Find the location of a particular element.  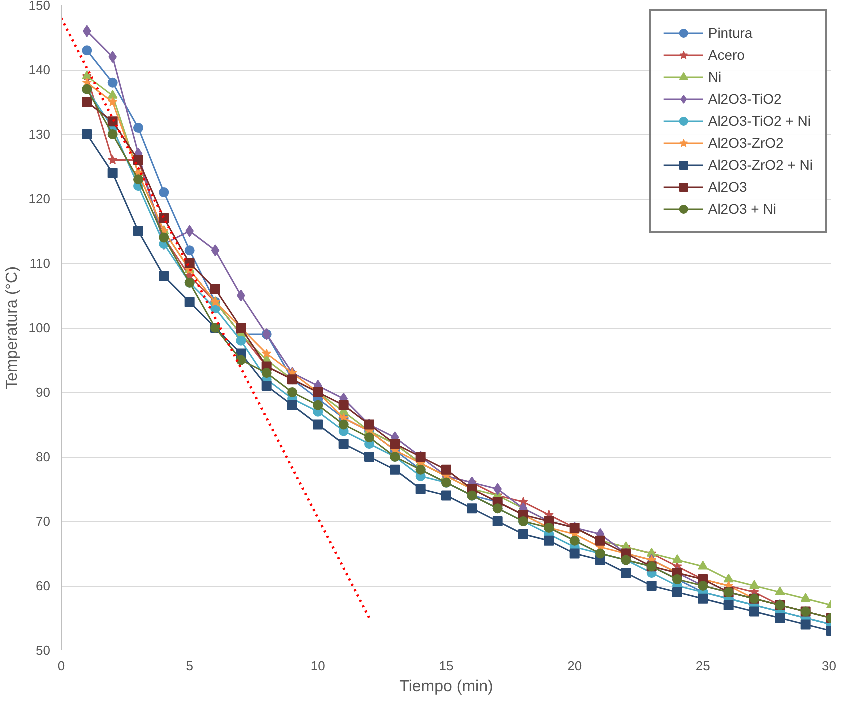

y-tick-label: 90 is located at coordinates (43, 392).